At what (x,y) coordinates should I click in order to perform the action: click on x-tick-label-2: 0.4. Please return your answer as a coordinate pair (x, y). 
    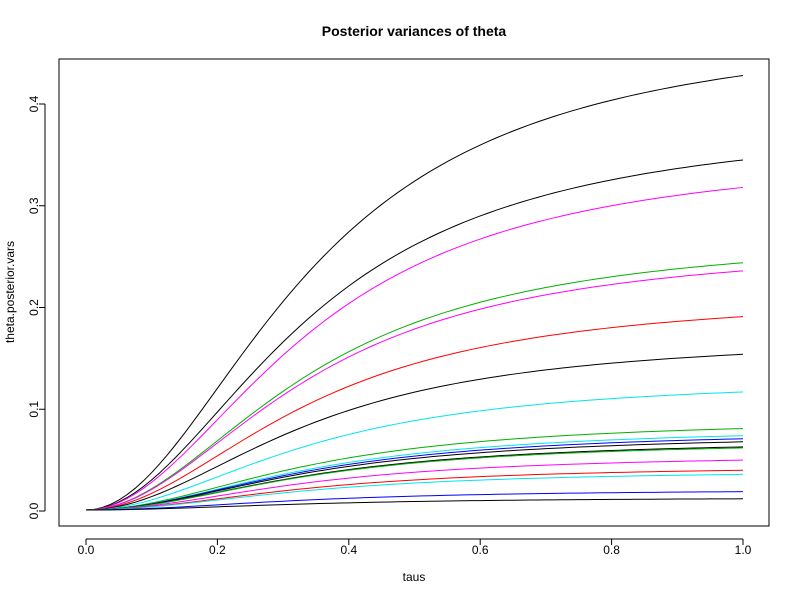
    Looking at the image, I should click on (348, 550).